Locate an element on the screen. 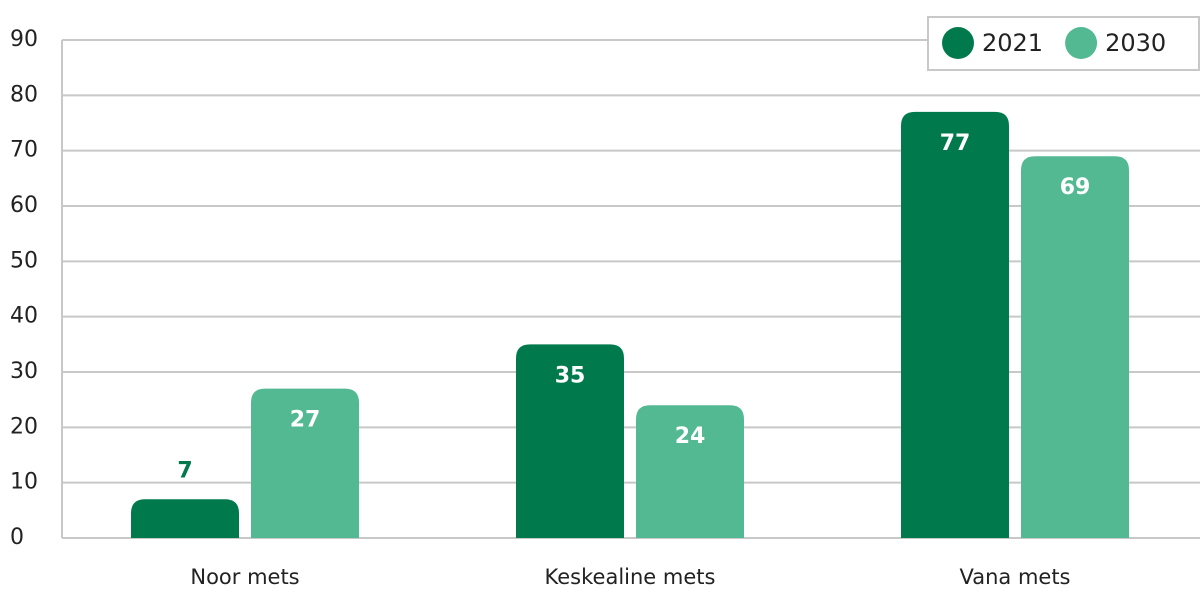 The image size is (1200, 589). y-tick-label: 40 is located at coordinates (24, 316).